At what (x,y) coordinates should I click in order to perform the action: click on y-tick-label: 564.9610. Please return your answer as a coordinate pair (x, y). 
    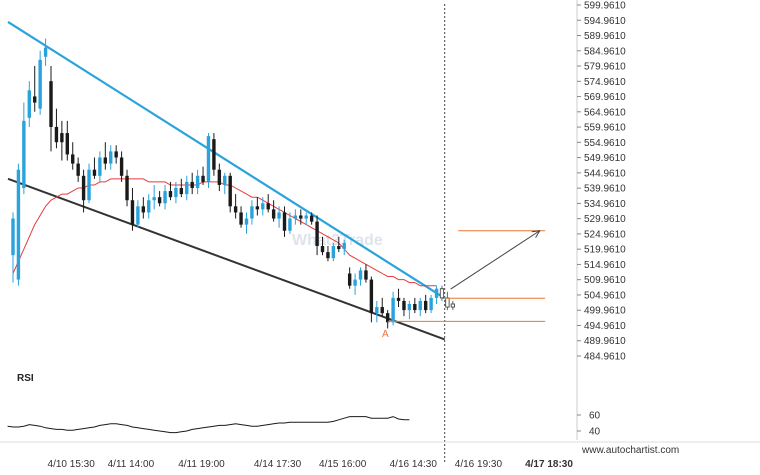
    Looking at the image, I should click on (605, 112).